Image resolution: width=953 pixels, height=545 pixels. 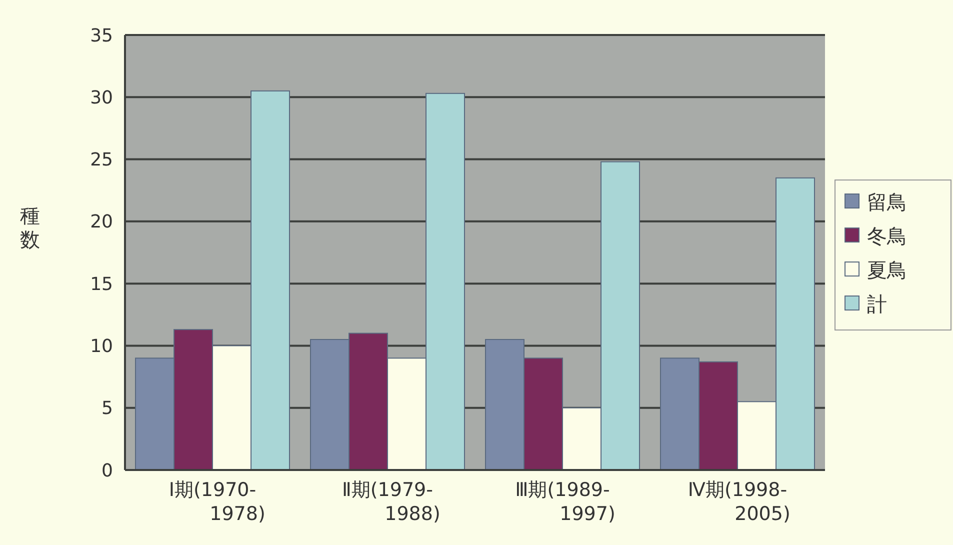 What do you see at coordinates (107, 409) in the screenshot?
I see `y-tick-label: 5` at bounding box center [107, 409].